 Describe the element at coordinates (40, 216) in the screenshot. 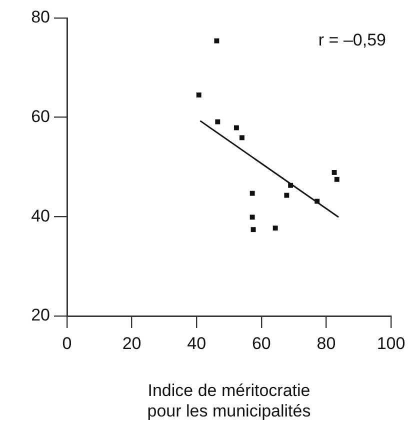

I see `y-tick-label: 40` at that location.